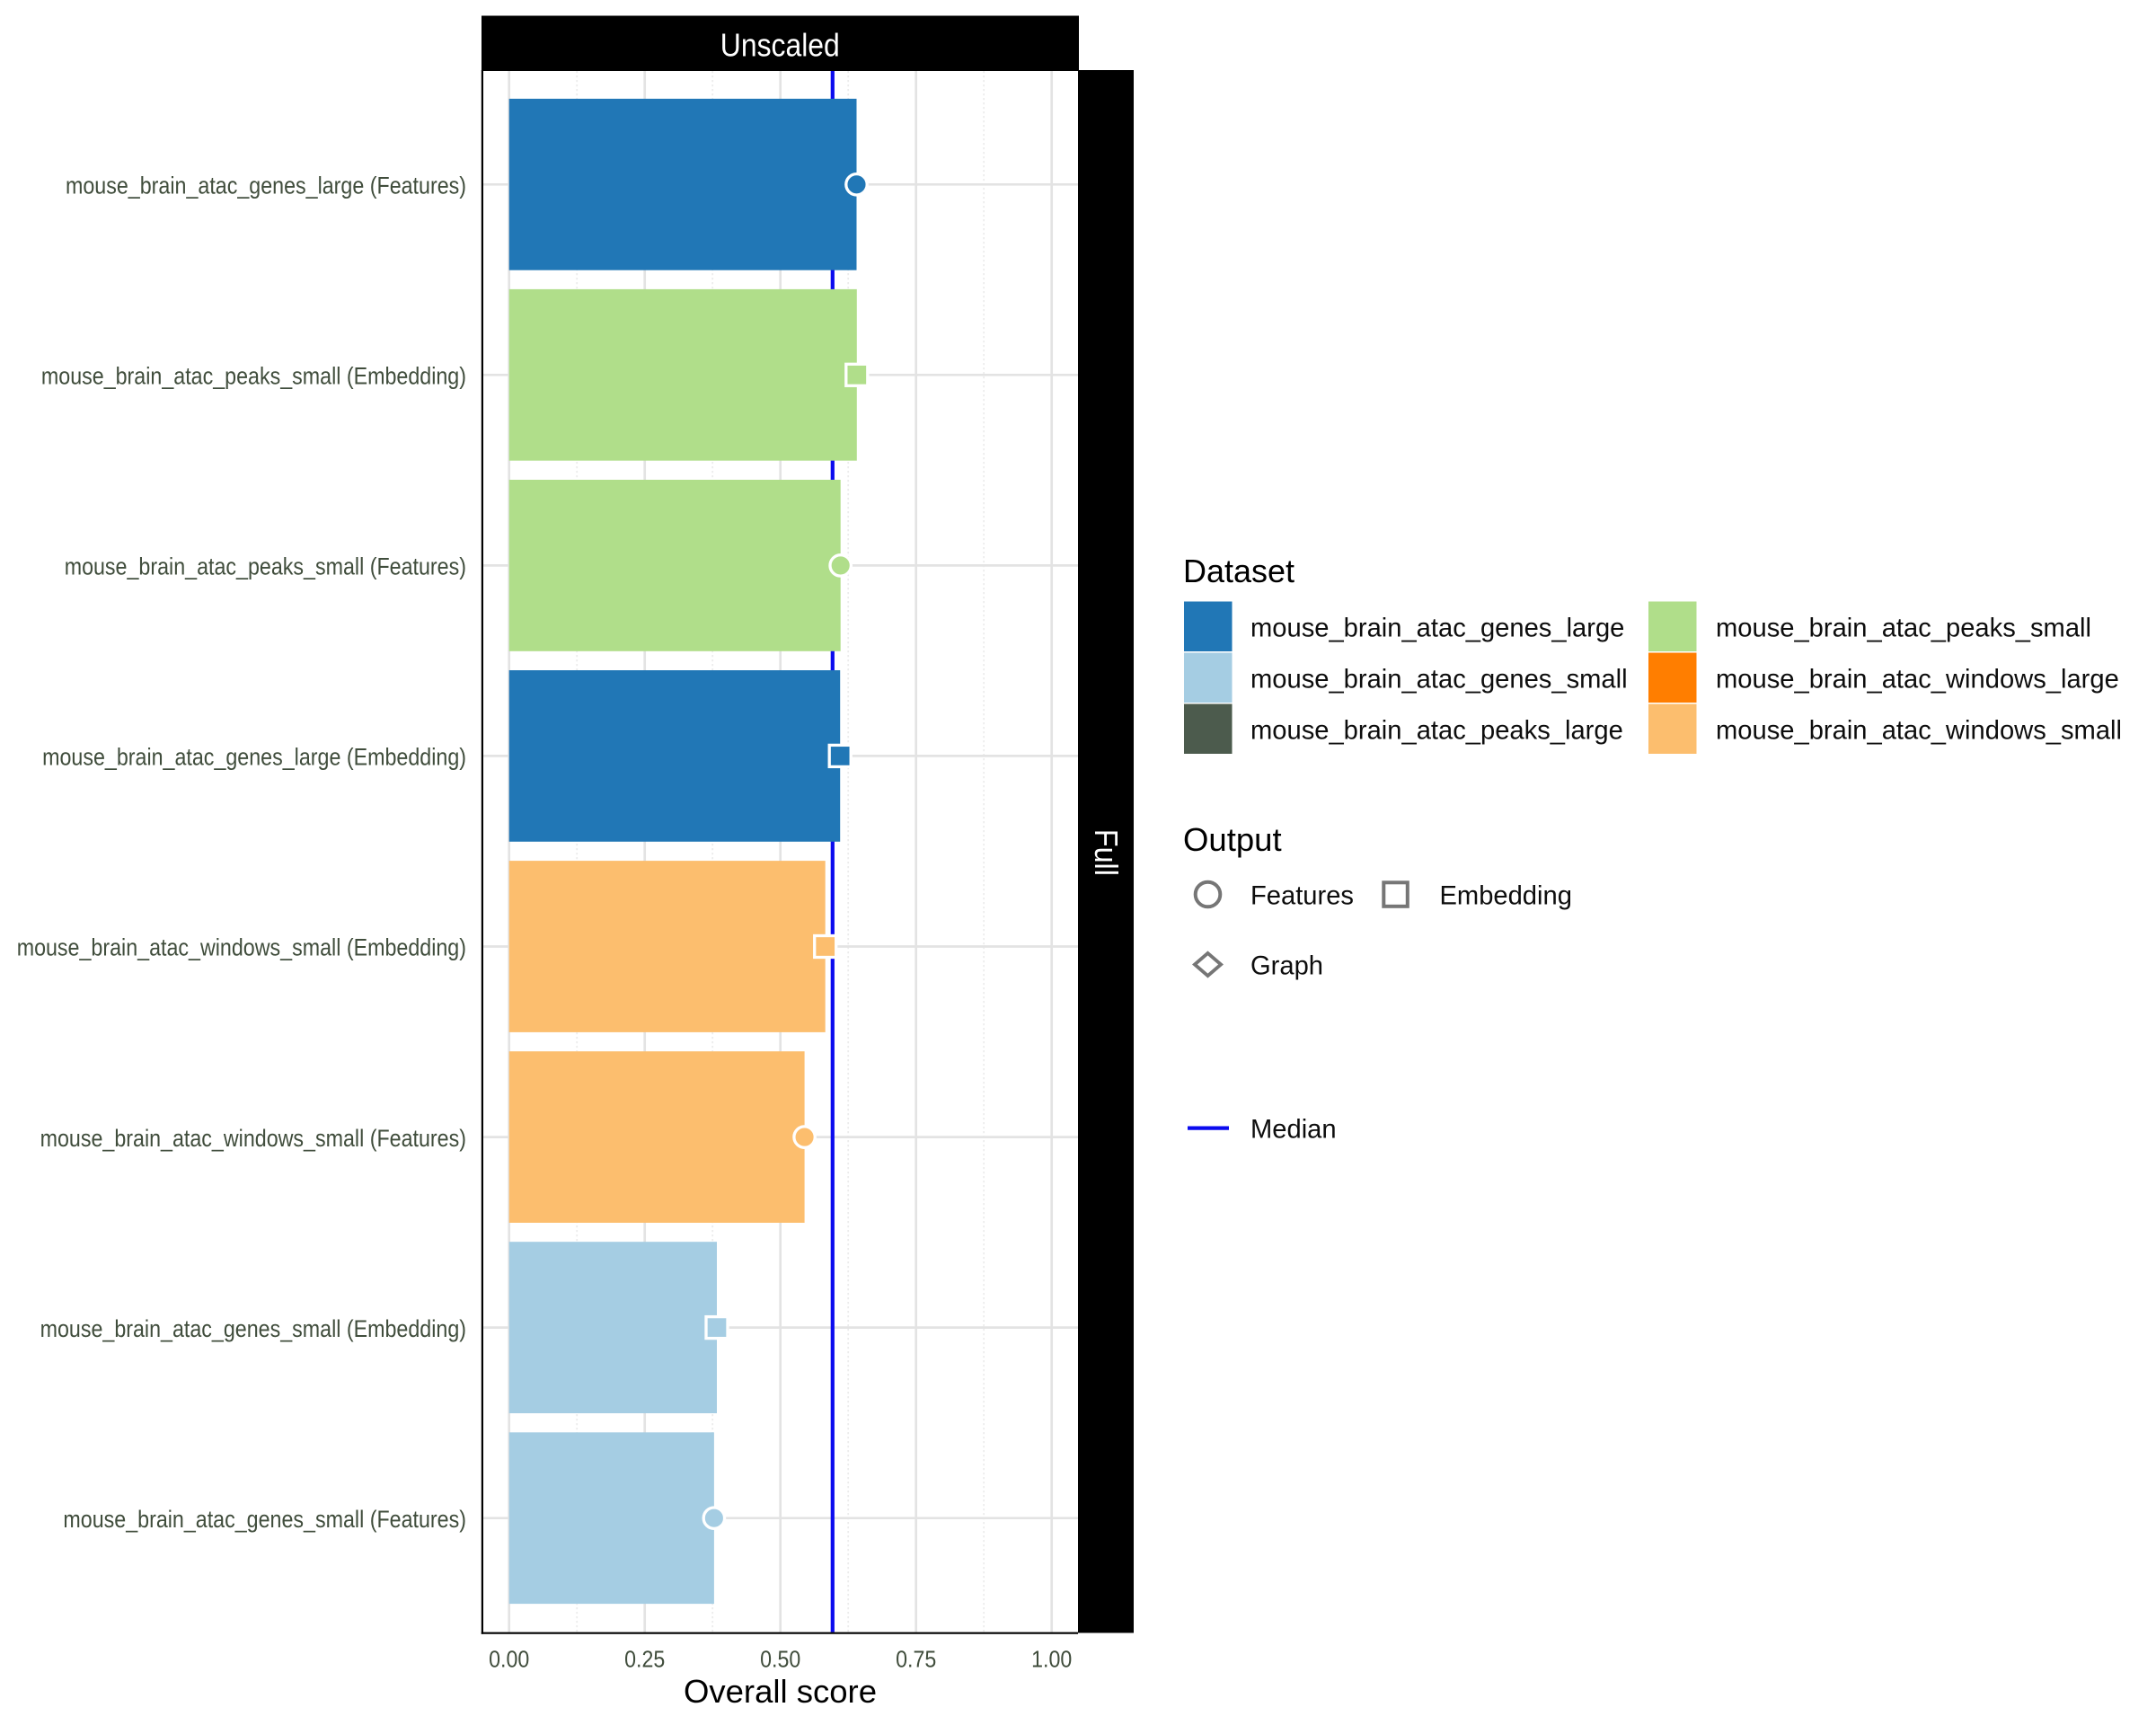 Image resolution: width=2156 pixels, height=1725 pixels. What do you see at coordinates (1293, 1130) in the screenshot?
I see `svg-text: Median` at bounding box center [1293, 1130].